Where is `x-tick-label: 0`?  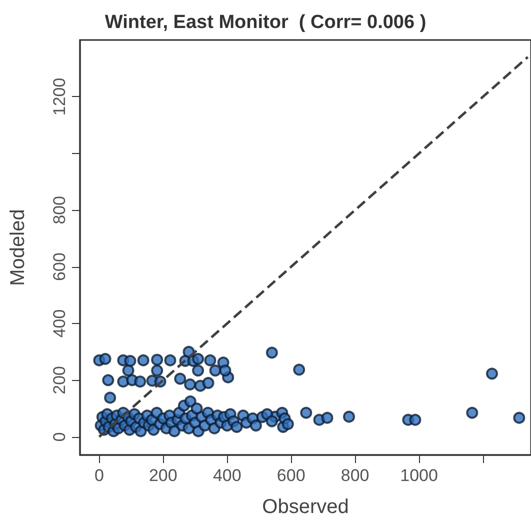 x-tick-label: 0 is located at coordinates (99, 475).